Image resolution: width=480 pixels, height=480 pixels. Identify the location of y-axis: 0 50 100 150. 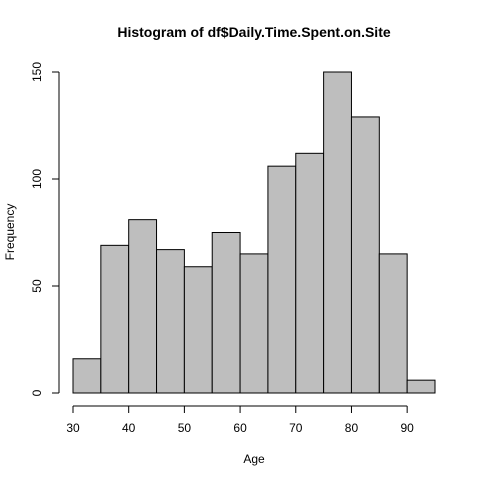
(45, 229).